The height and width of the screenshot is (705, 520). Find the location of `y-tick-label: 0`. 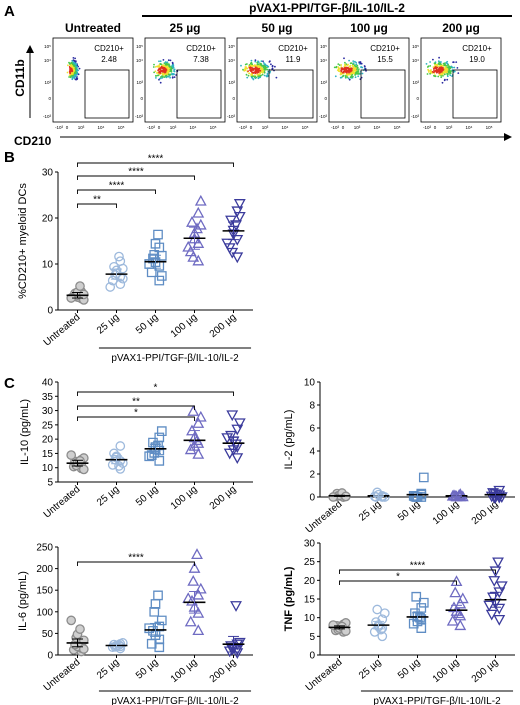

y-tick-label: 0 is located at coordinates (50, 656).